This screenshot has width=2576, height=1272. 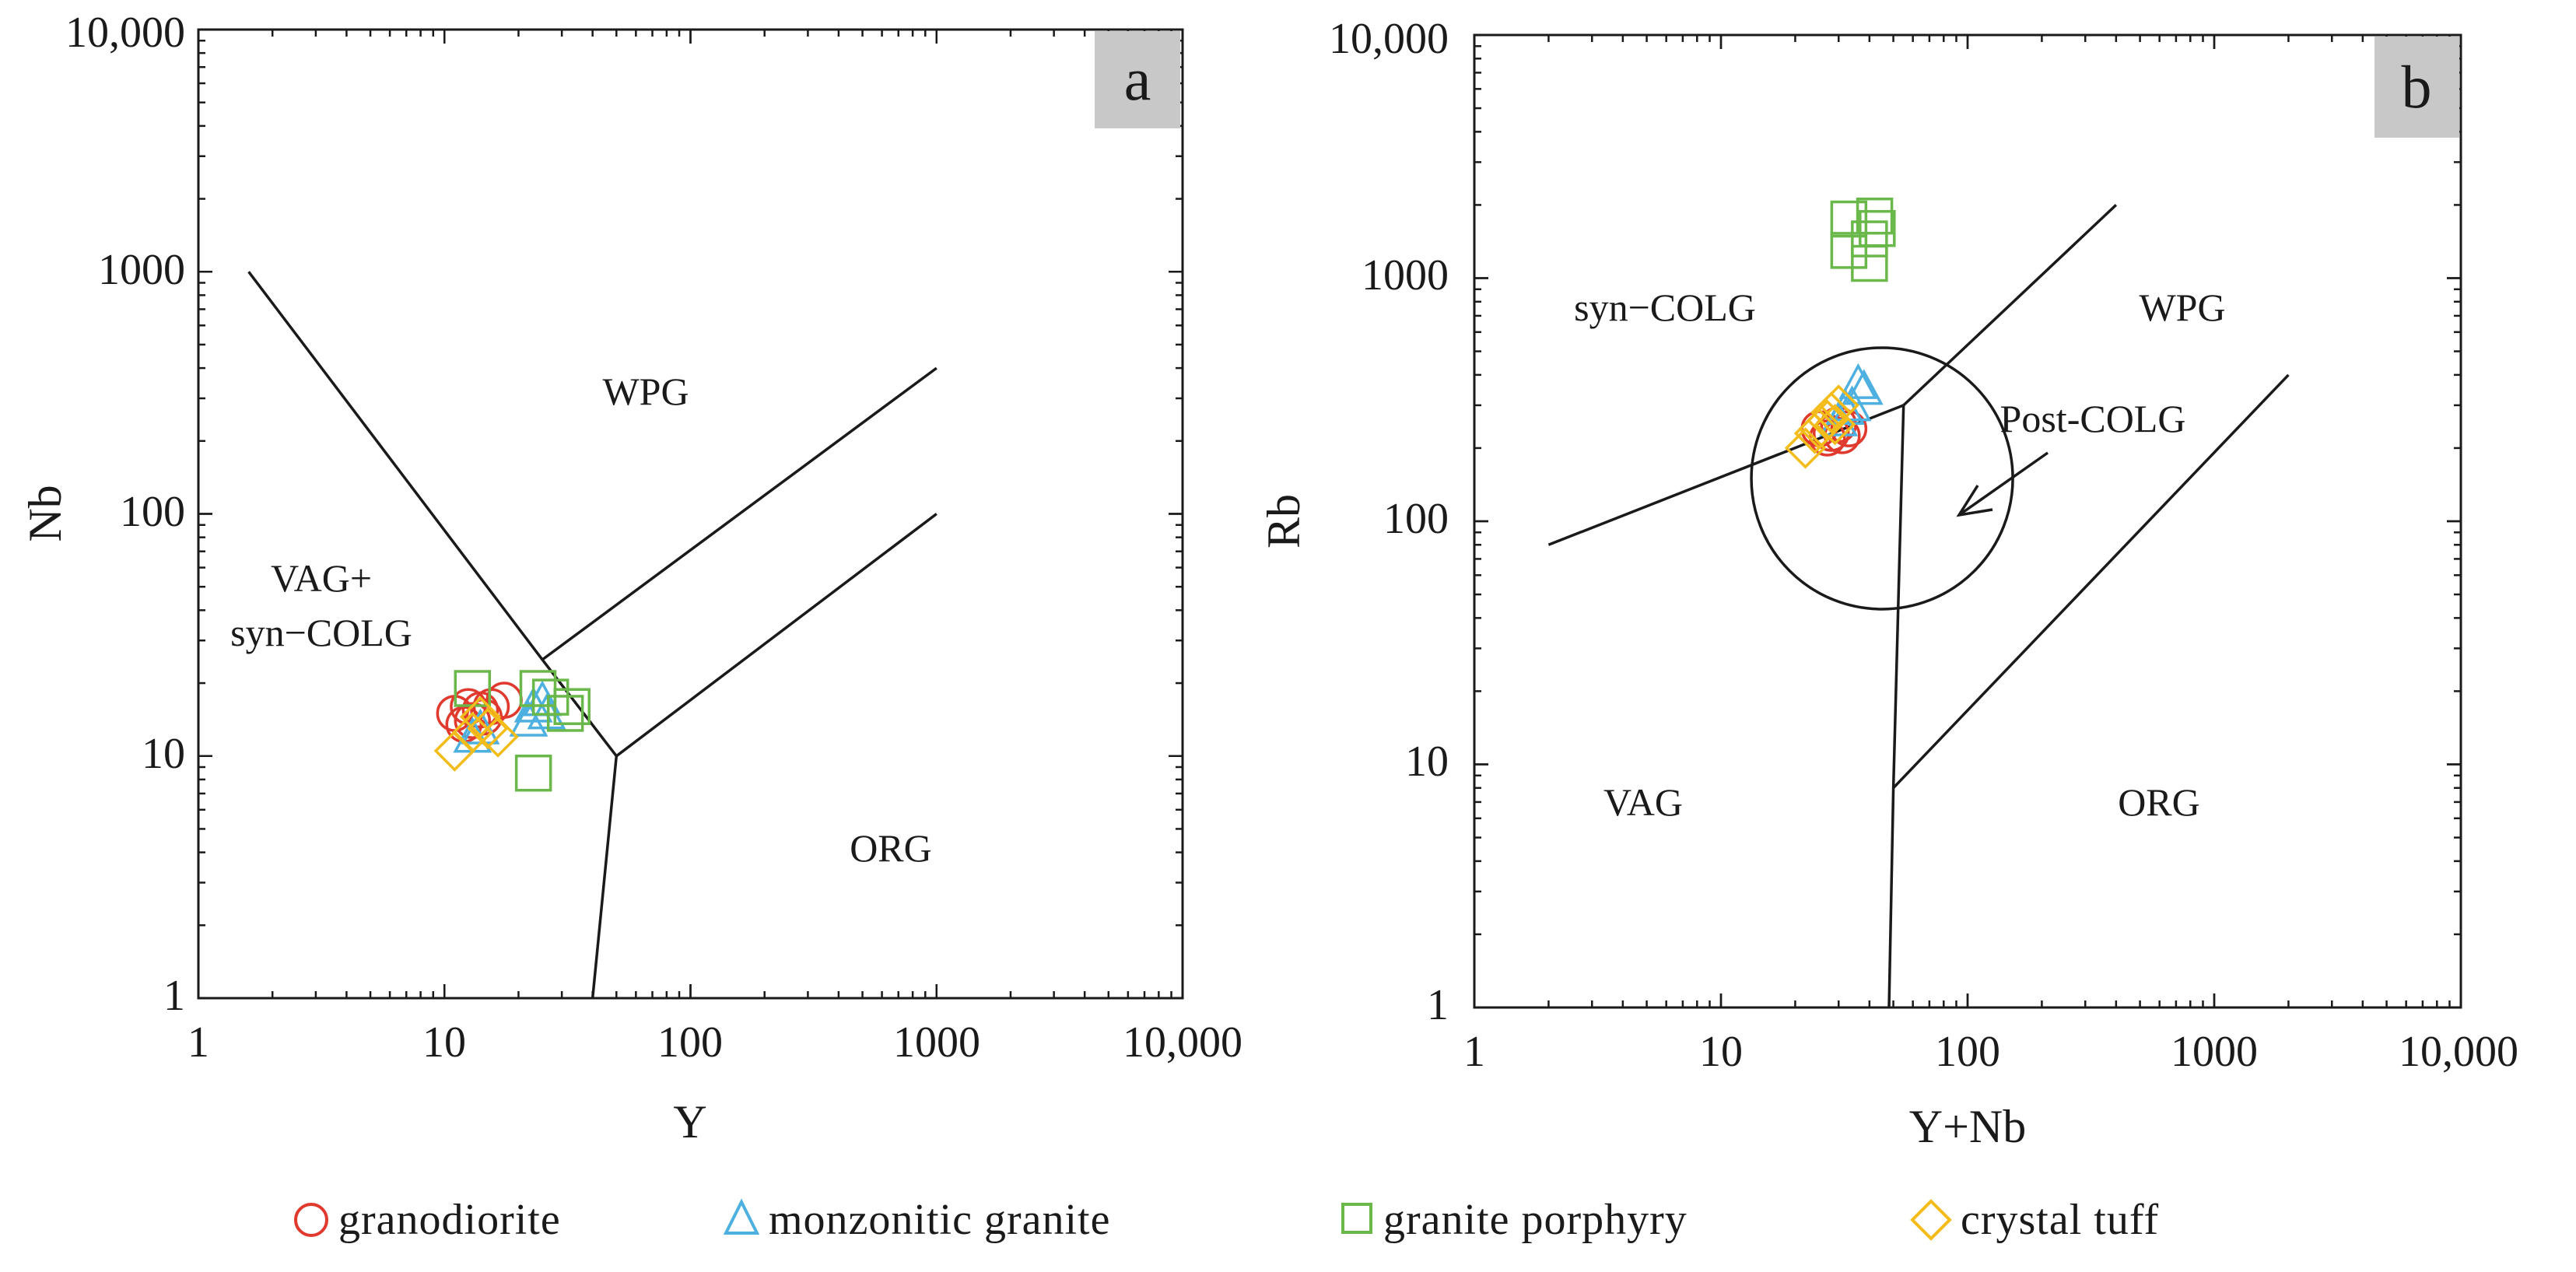 I want to click on panel-b-y-axis-title: Rb, so click(x=1284, y=521).